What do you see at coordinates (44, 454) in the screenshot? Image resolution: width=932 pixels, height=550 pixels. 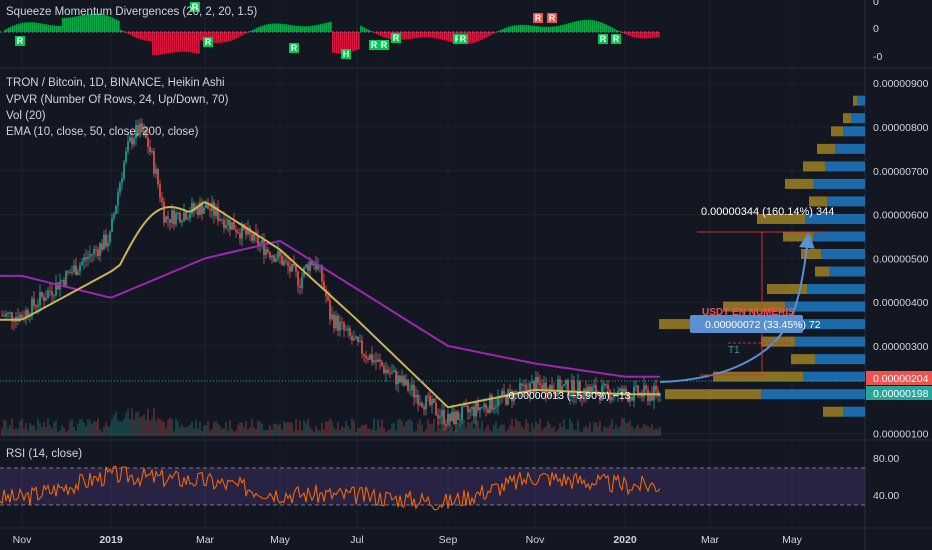 I see `rsi-title: RSI (14, close)` at bounding box center [44, 454].